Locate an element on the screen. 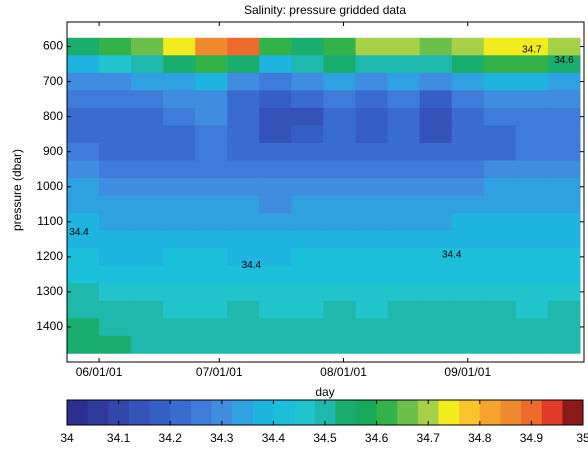 The width and height of the screenshot is (588, 460). x-tick-label: 07/01/01 is located at coordinates (219, 372).